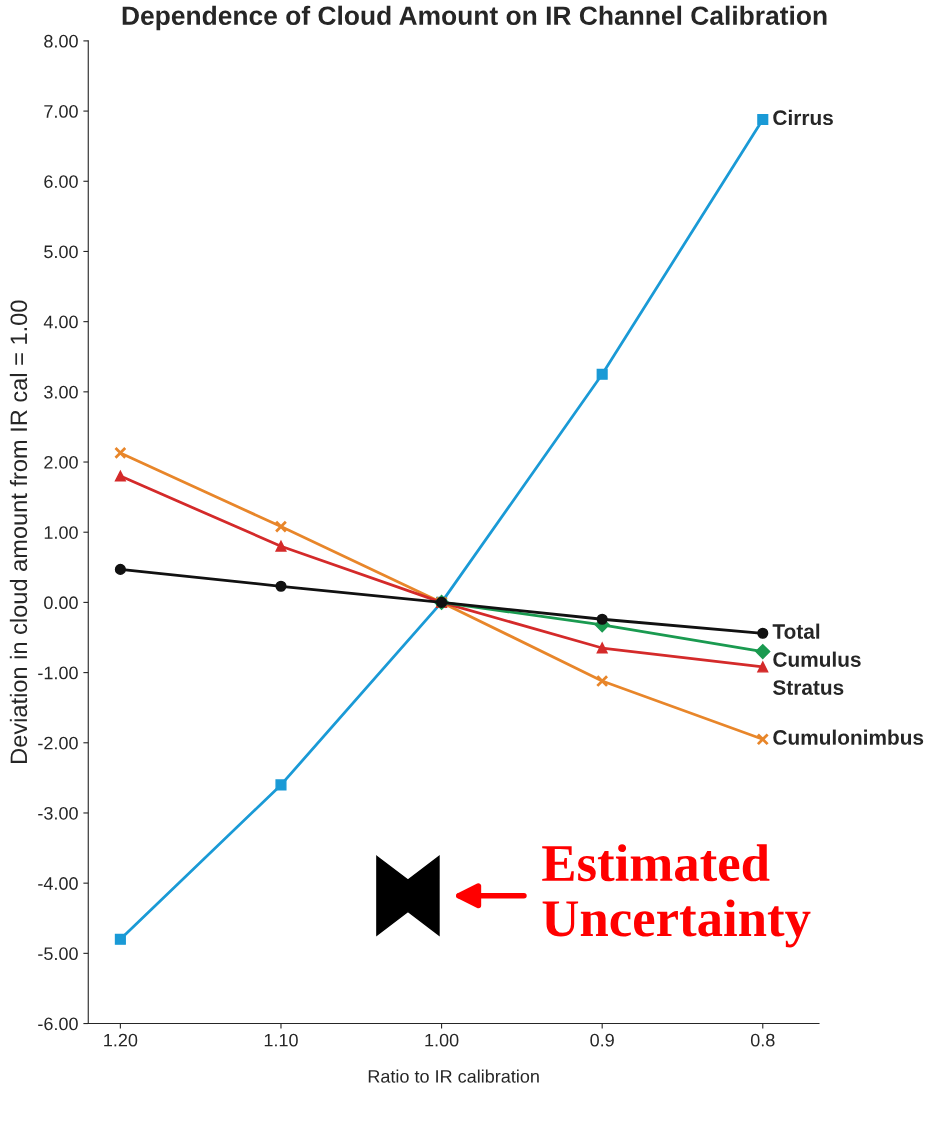 The image size is (949, 1136). What do you see at coordinates (58, 954) in the screenshot?
I see `y-tick-label: -5.00` at bounding box center [58, 954].